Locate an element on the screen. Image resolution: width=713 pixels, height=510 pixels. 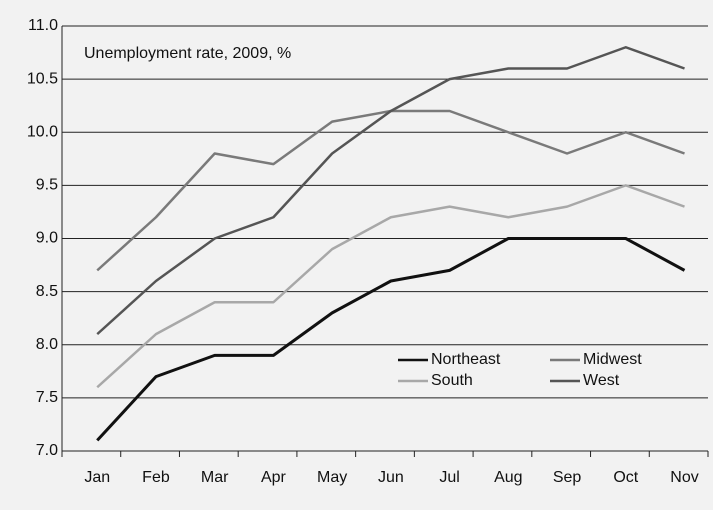
chart-title: Unemployment rate, 2009, % is located at coordinates (187, 53).